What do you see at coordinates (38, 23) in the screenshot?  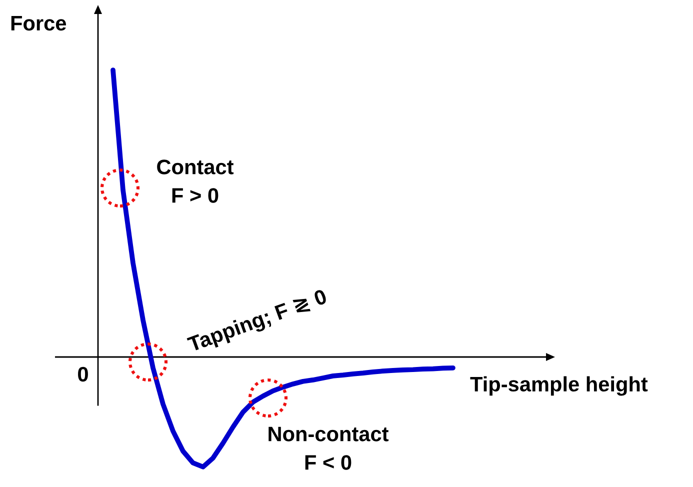 I see `y-axis-title: Force` at bounding box center [38, 23].